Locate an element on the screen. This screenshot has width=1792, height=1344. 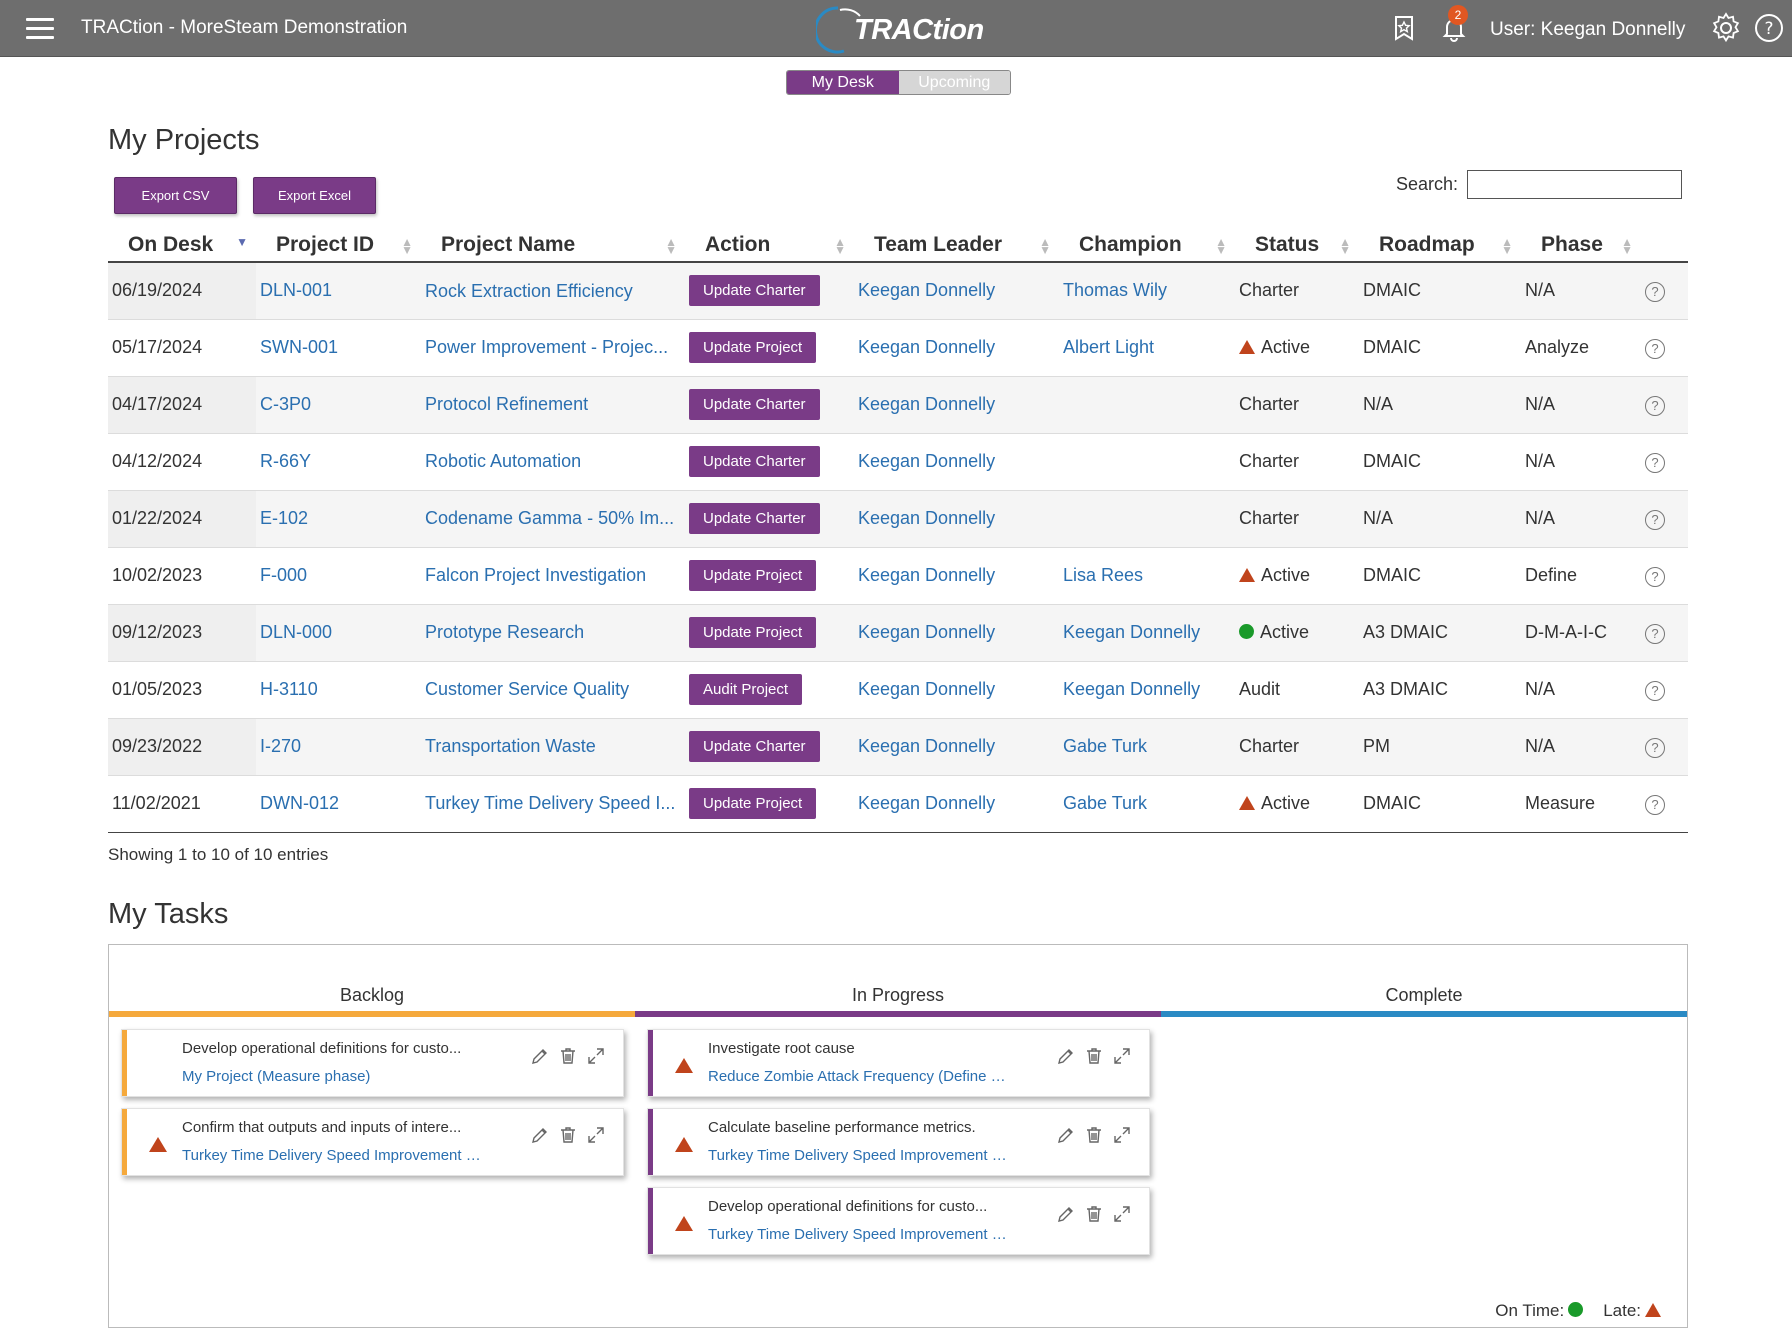
cell-project-id: I-270 is located at coordinates (338, 746).